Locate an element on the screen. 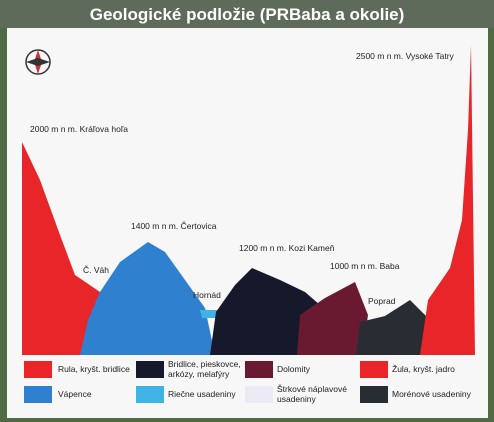 This screenshot has width=494, height=422. legend-label: usadeniny is located at coordinates (297, 399).